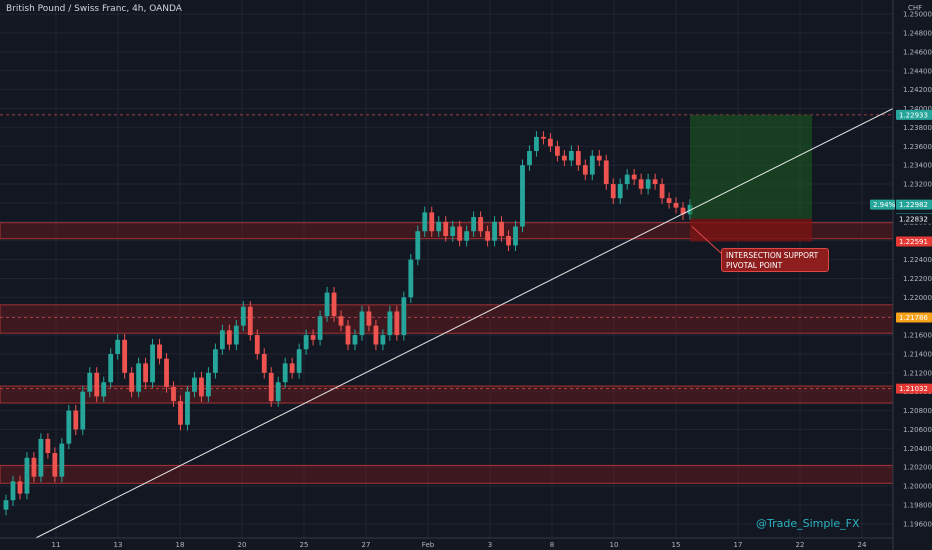 This screenshot has height=550, width=932. Describe the element at coordinates (917, 128) in the screenshot. I see `y-tick-label: 1.23800` at that location.